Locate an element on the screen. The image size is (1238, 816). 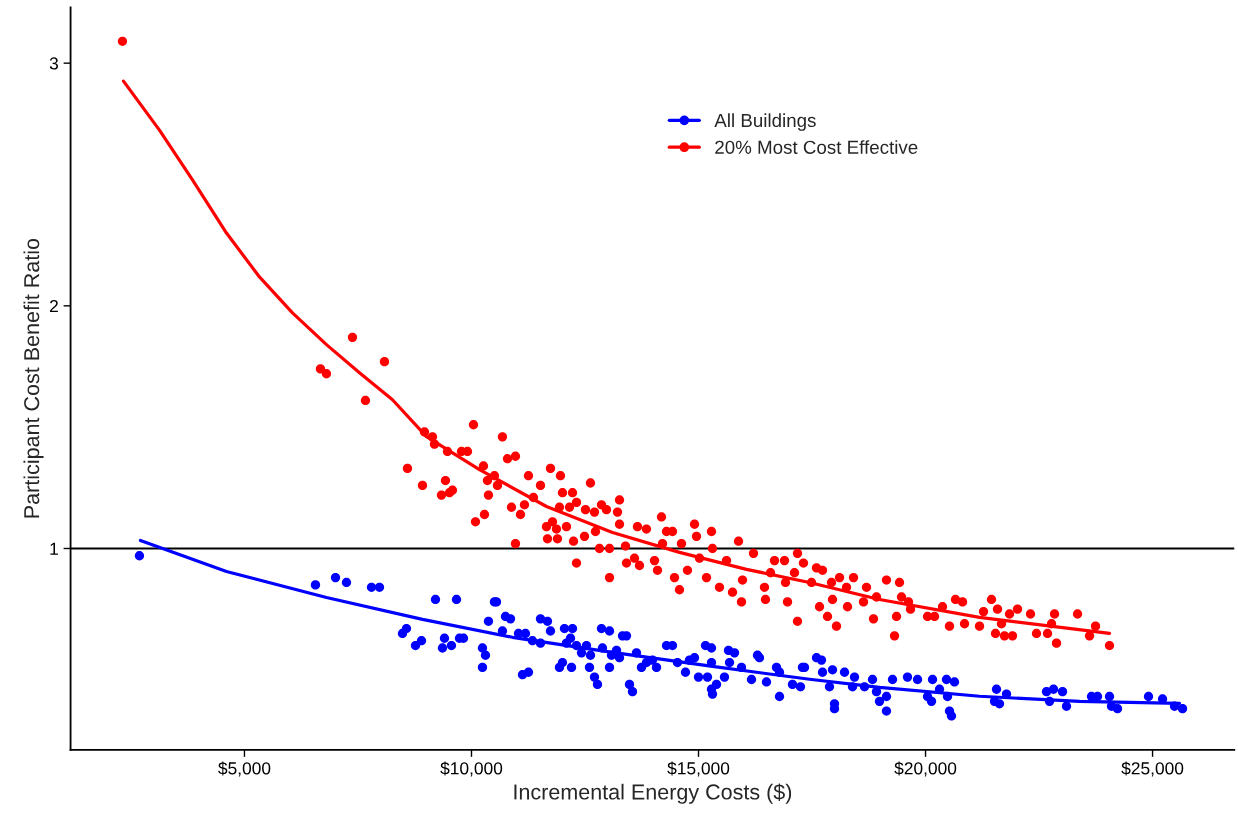
y-tick-label: 3 is located at coordinates (53, 63).